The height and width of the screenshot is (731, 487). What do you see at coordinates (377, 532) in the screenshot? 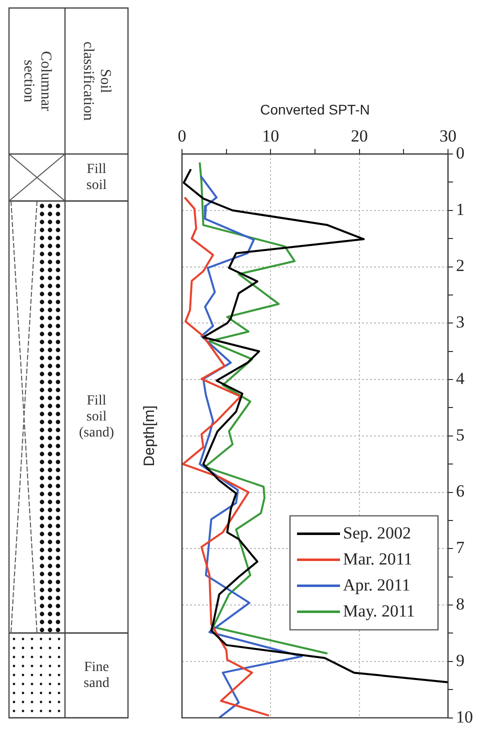
I see `legend-label: Sep. 2002` at bounding box center [377, 532].